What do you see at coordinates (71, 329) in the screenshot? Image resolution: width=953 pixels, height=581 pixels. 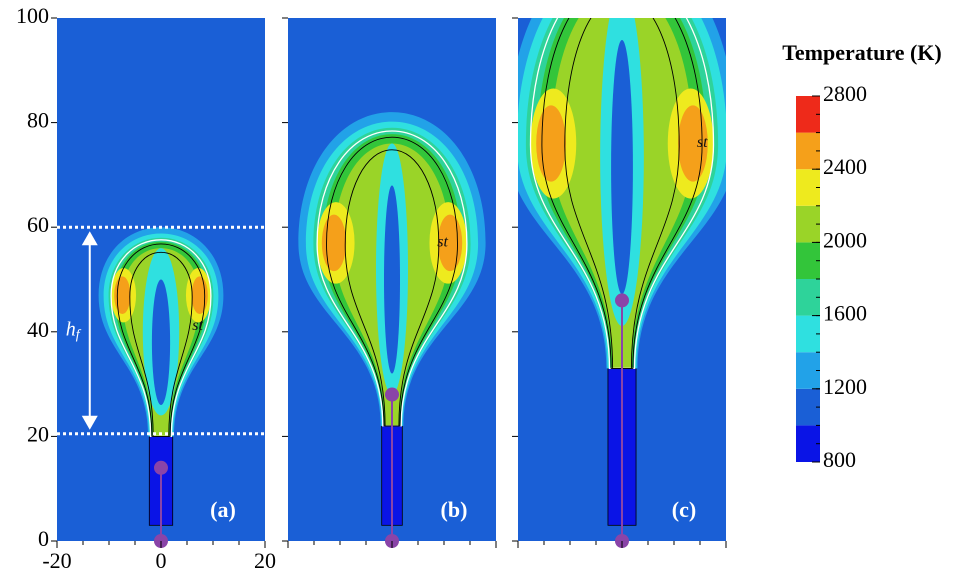 I see `height-symbol: h` at bounding box center [71, 329].